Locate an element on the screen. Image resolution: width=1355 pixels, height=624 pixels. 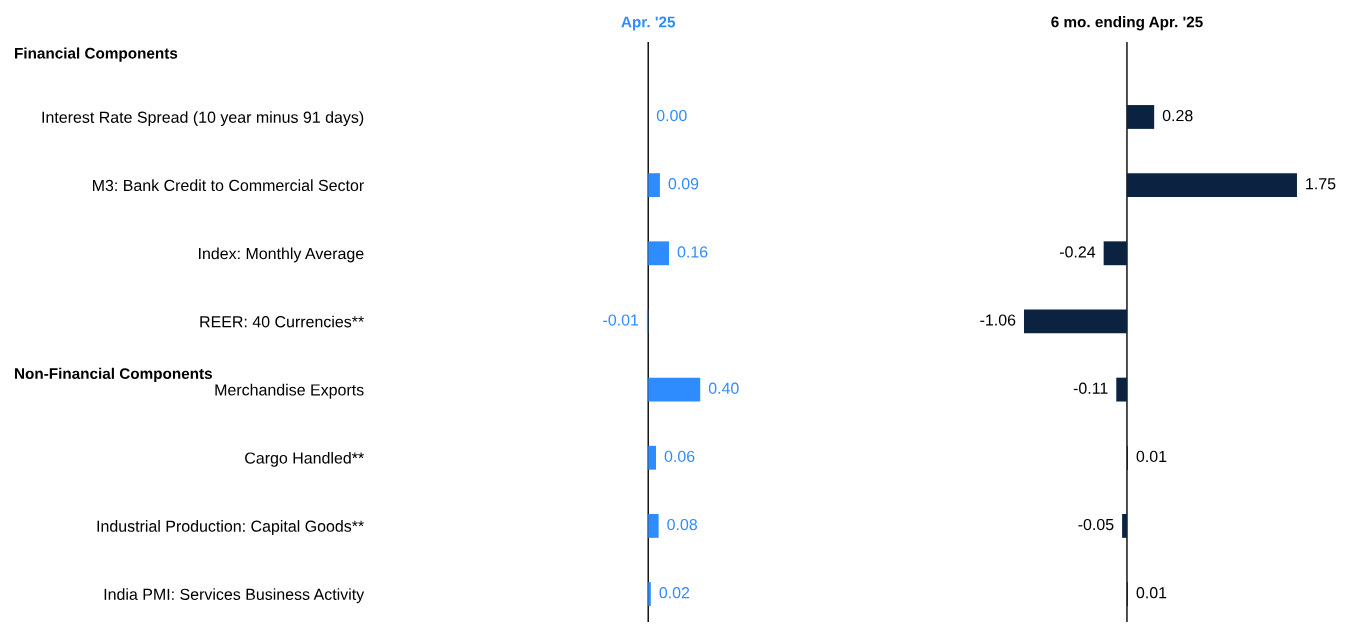
text: Non-Financial Components is located at coordinates (113, 375).